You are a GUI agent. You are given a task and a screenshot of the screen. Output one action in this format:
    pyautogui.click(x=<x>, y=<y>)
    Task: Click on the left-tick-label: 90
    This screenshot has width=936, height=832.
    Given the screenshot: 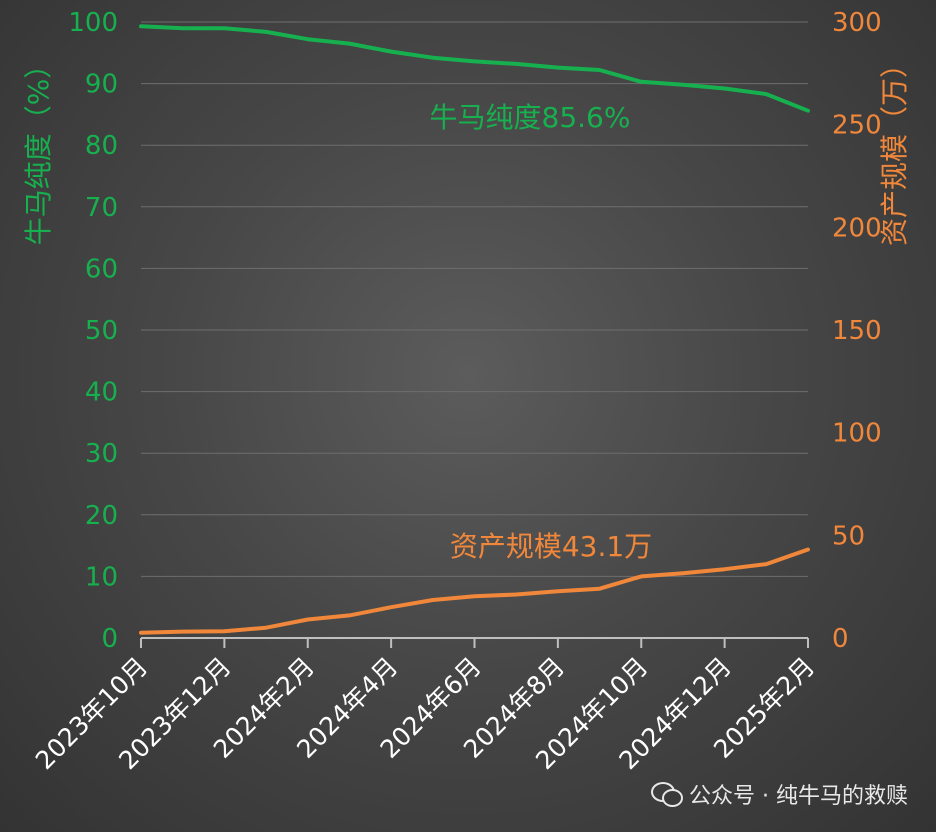 What is the action you would take?
    pyautogui.click(x=101, y=85)
    